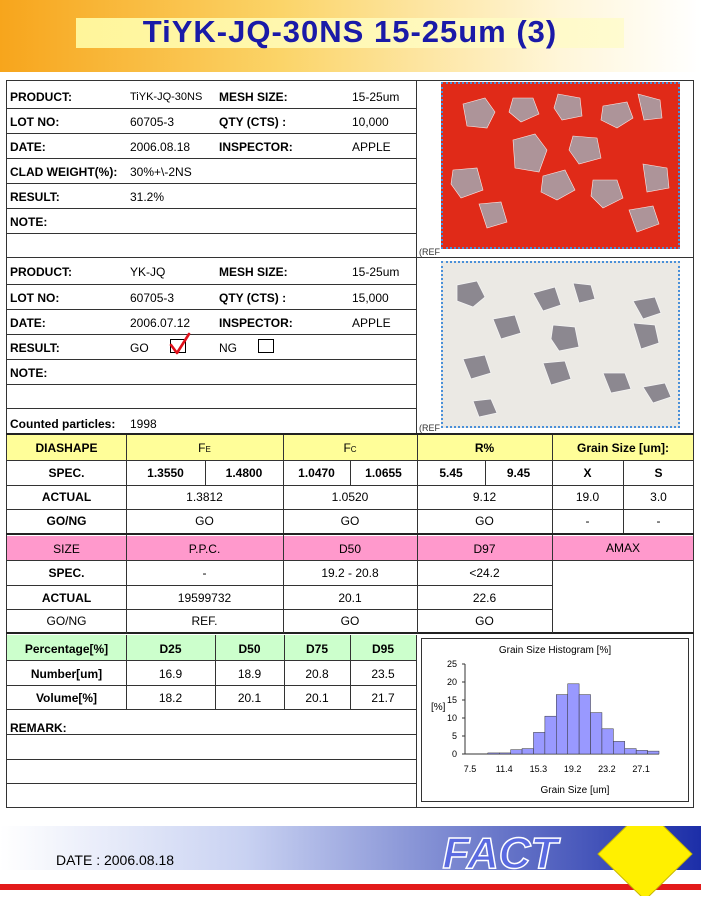  Describe the element at coordinates (147, 197) in the screenshot. I see `s1-result: 31.2%` at that location.